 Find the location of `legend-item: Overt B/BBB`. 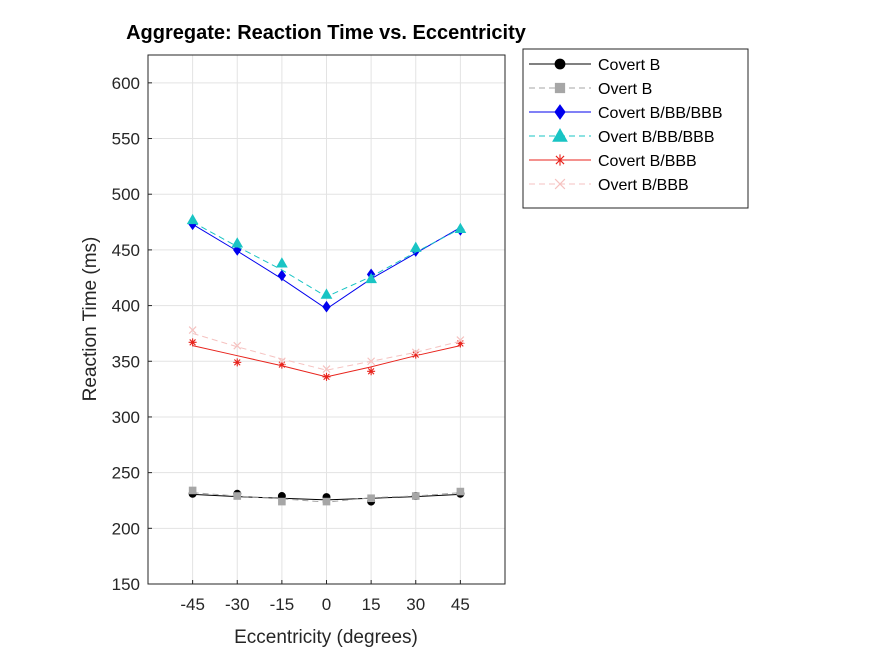

legend-item: Overt B/BBB is located at coordinates (609, 185).